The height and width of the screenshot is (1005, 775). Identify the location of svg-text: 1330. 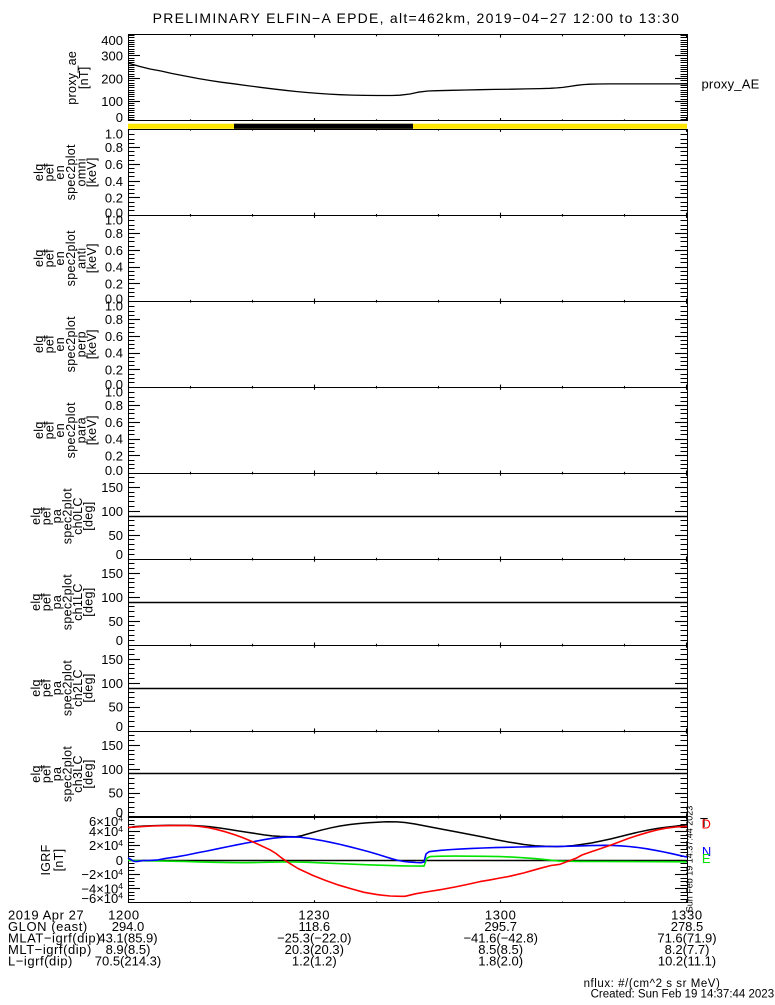
(687, 915).